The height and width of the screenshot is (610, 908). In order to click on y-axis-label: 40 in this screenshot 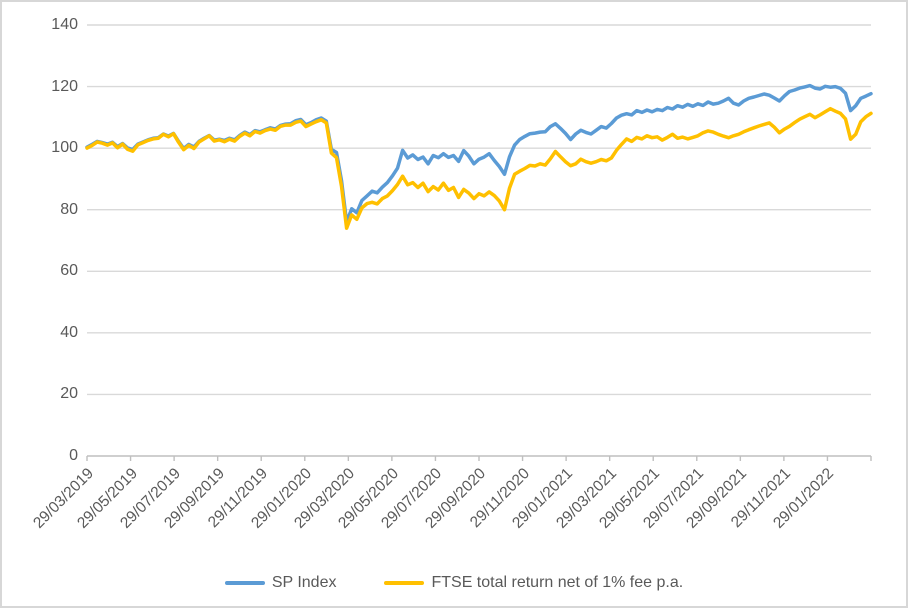, I will do `click(69, 332)`.